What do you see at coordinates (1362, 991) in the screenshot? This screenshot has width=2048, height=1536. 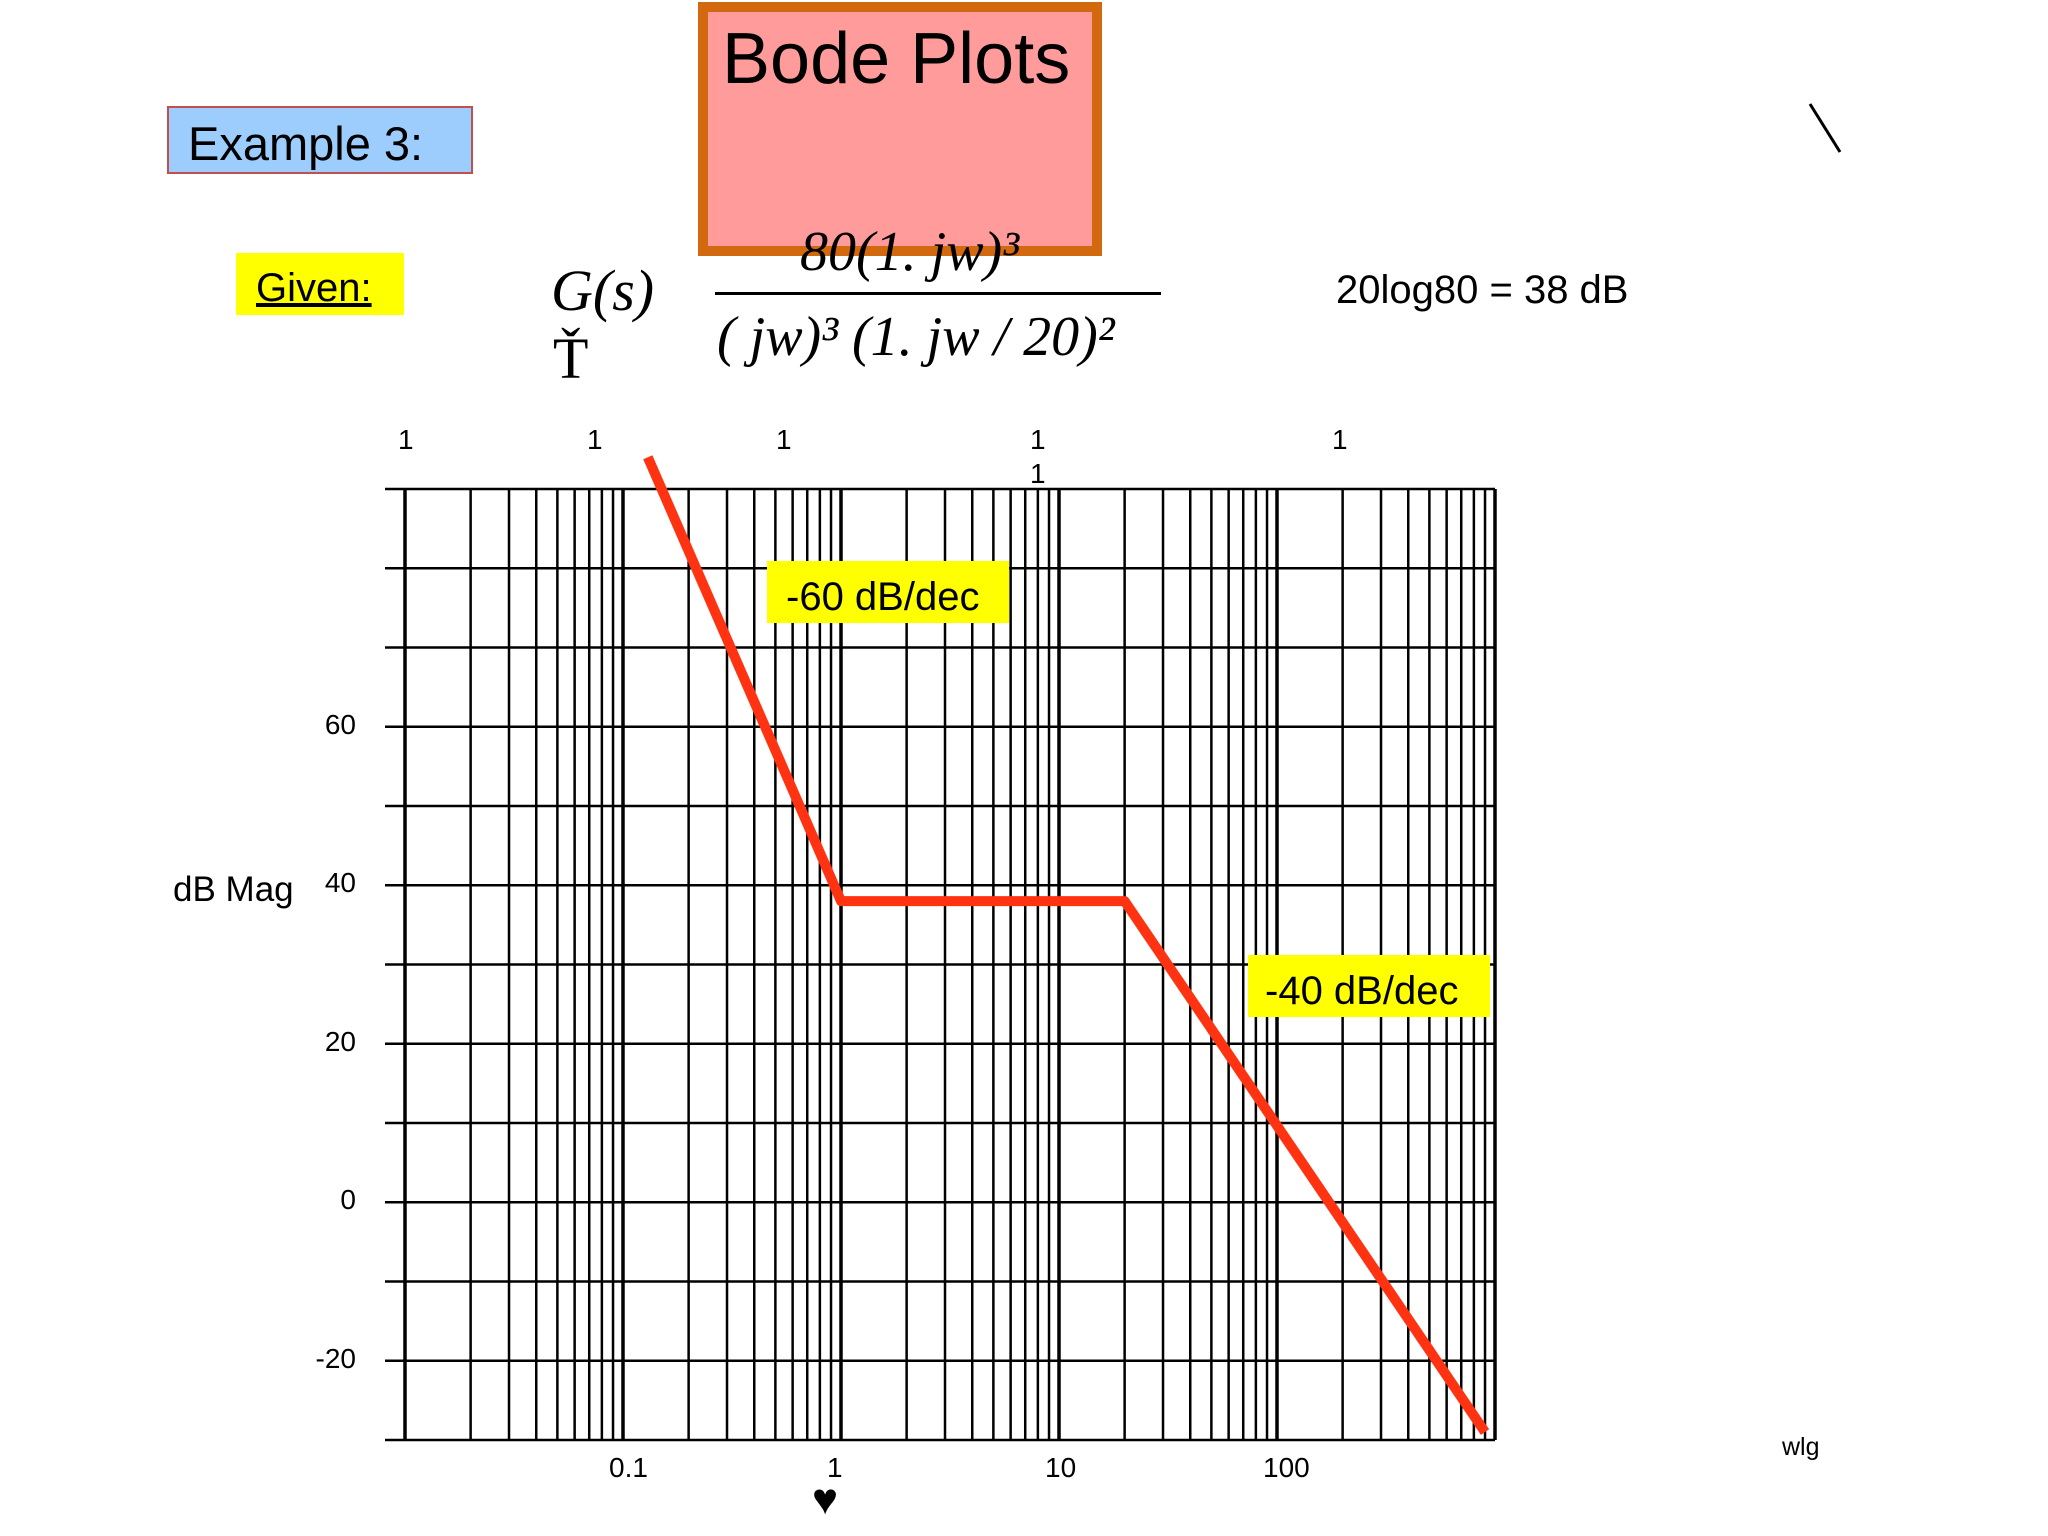 I see `slope-annotation-40: -40 dB/dec` at bounding box center [1362, 991].